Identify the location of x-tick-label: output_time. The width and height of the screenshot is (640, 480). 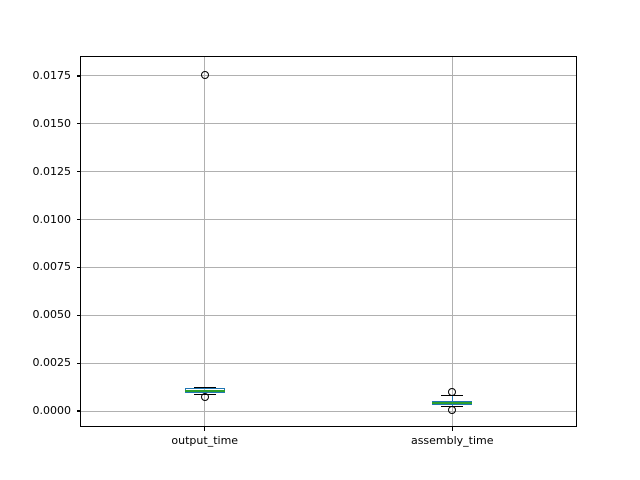
(205, 440).